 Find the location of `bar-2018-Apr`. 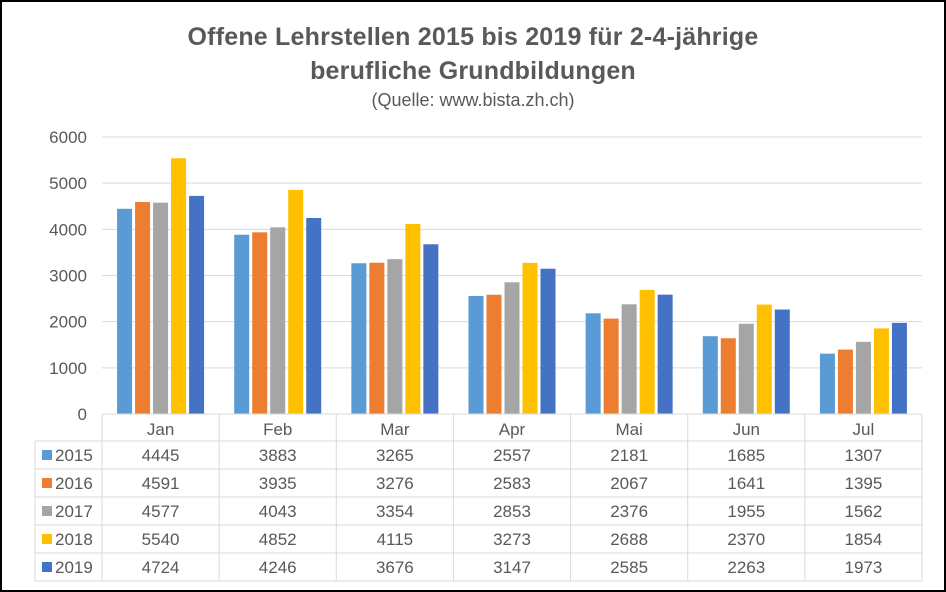

bar-2018-Apr is located at coordinates (530, 338).